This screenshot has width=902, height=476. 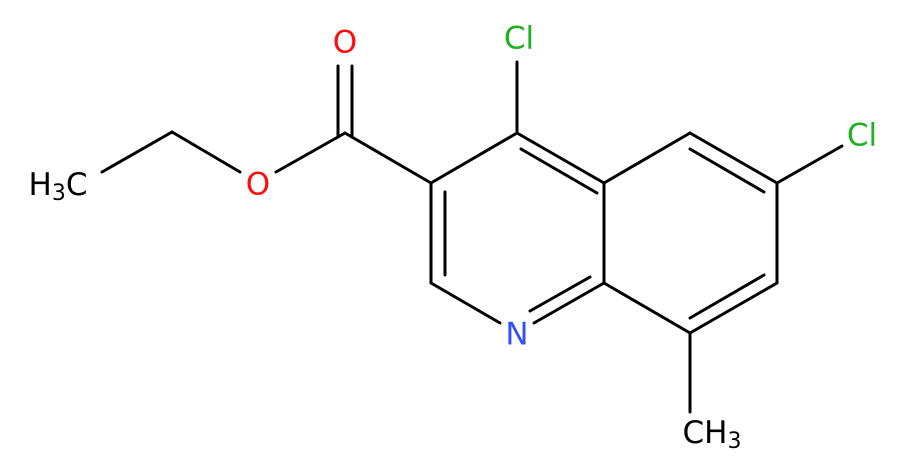 I want to click on label-part: H, so click(x=40, y=185).